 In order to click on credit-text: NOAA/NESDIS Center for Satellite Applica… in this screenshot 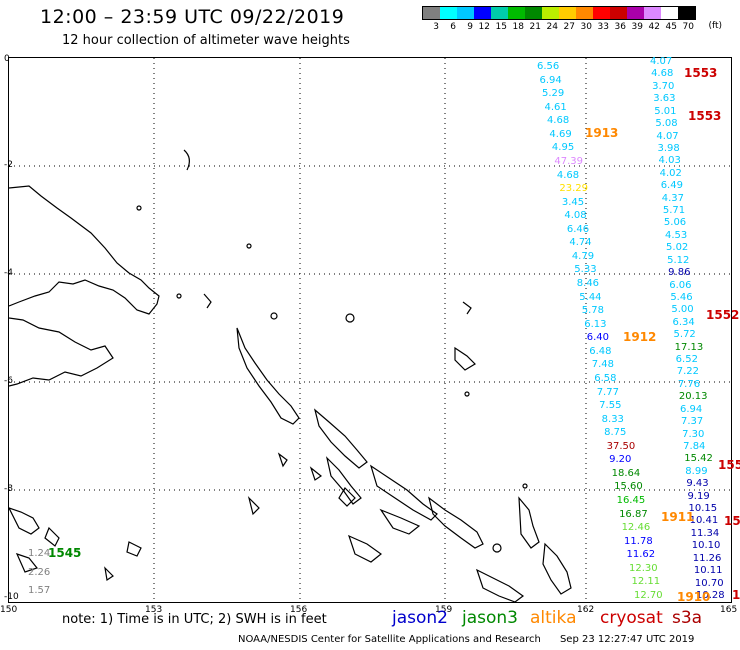, I will do `click(389, 639)`.